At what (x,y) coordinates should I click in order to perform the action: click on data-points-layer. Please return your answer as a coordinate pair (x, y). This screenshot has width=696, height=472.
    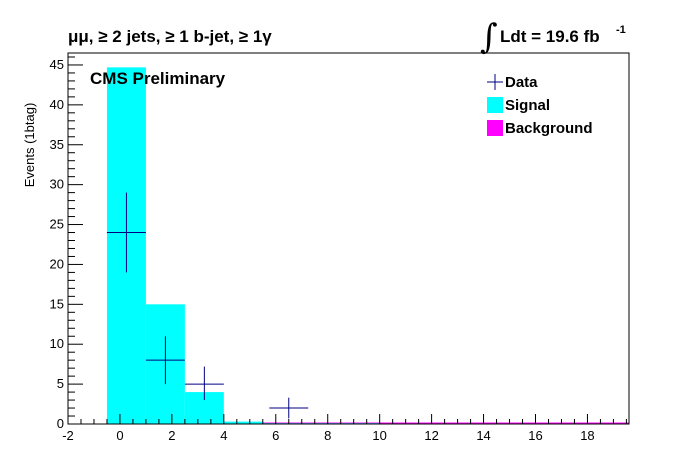
    Looking at the image, I should click on (207, 305).